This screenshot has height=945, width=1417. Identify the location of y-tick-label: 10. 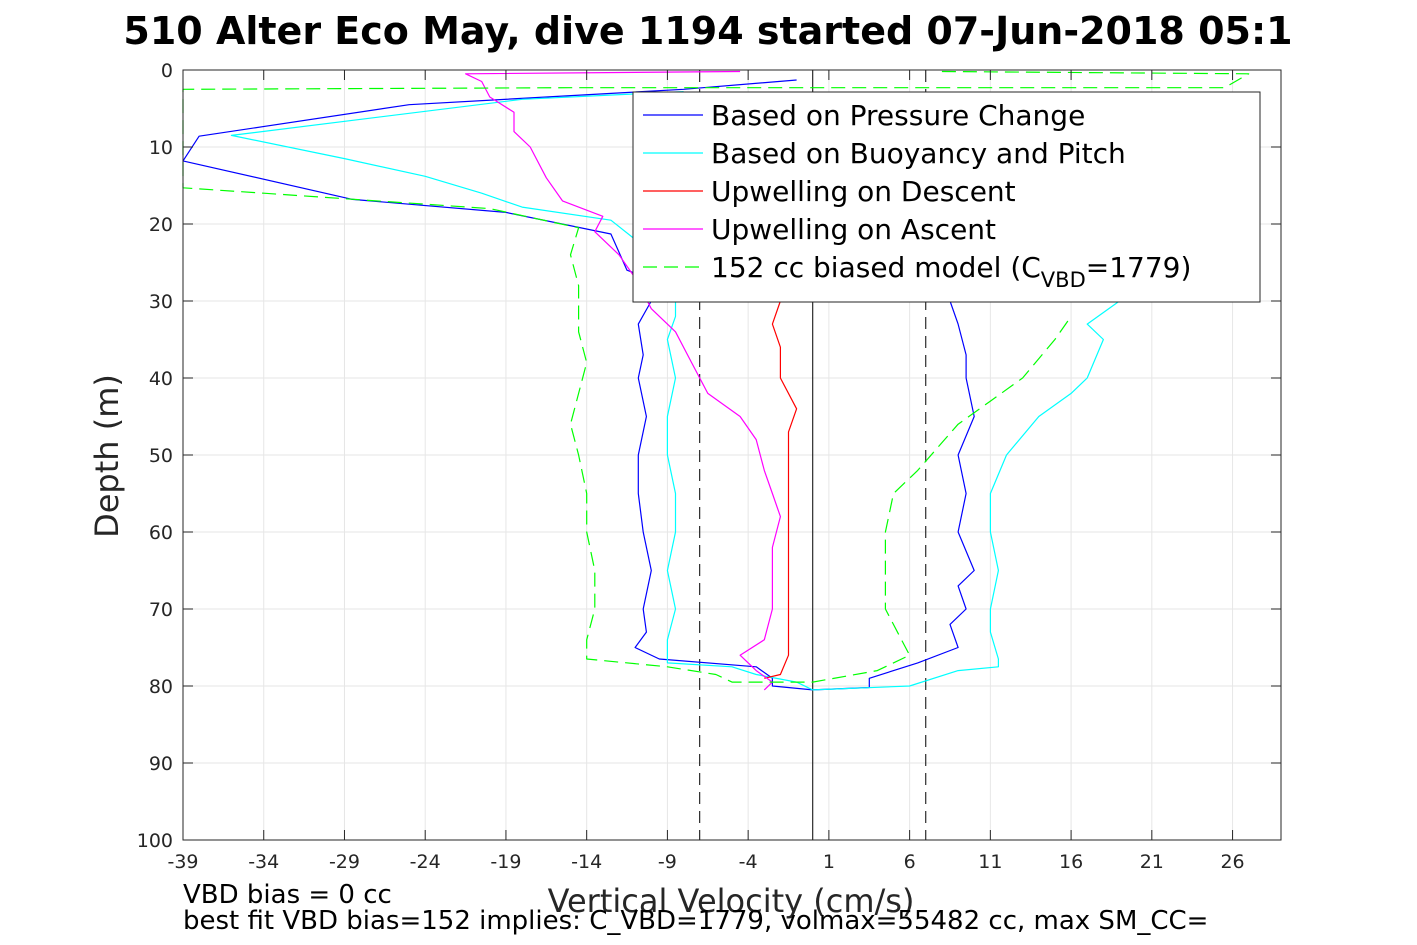
(161, 148).